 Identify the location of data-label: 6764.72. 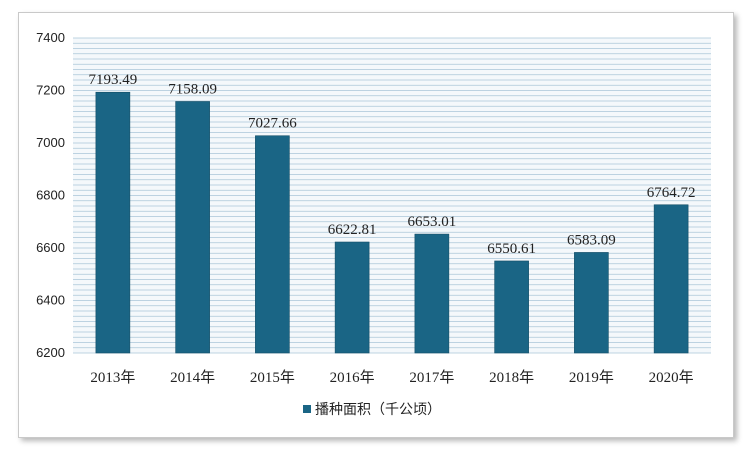
(671, 193).